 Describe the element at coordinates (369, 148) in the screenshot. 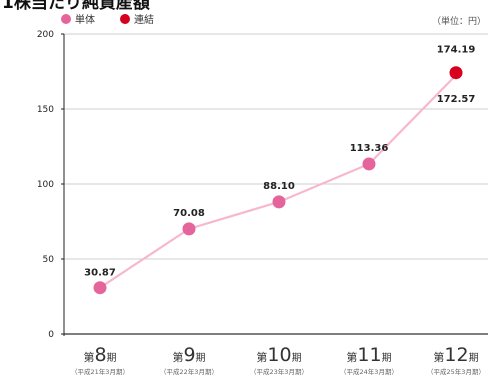

I see `data-label-standalone: 113.36` at that location.